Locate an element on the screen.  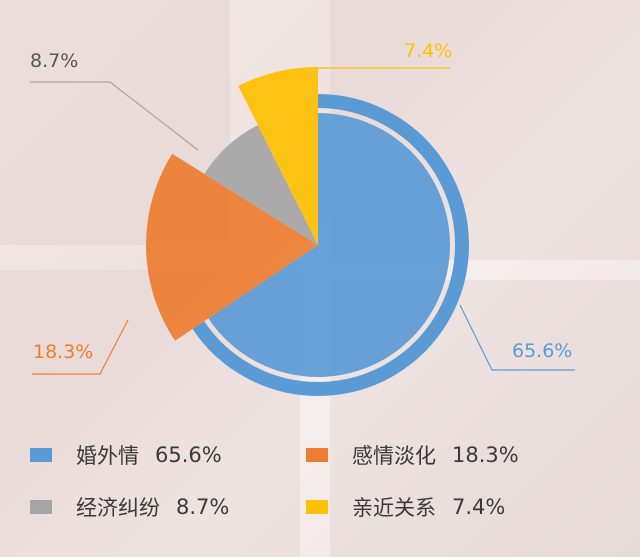
legend-item-fading-feelings: 感情淡化 18.3% is located at coordinates (412, 455).